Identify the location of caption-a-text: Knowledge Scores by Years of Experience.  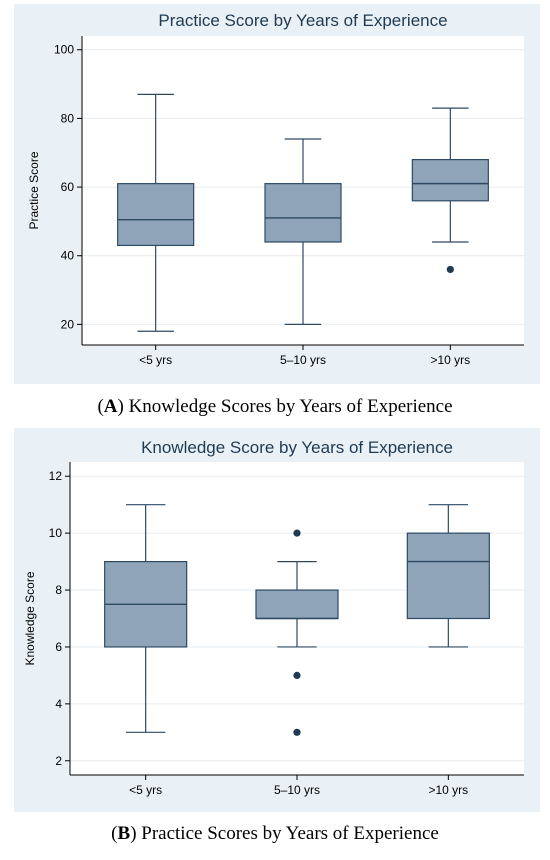
(290, 406).